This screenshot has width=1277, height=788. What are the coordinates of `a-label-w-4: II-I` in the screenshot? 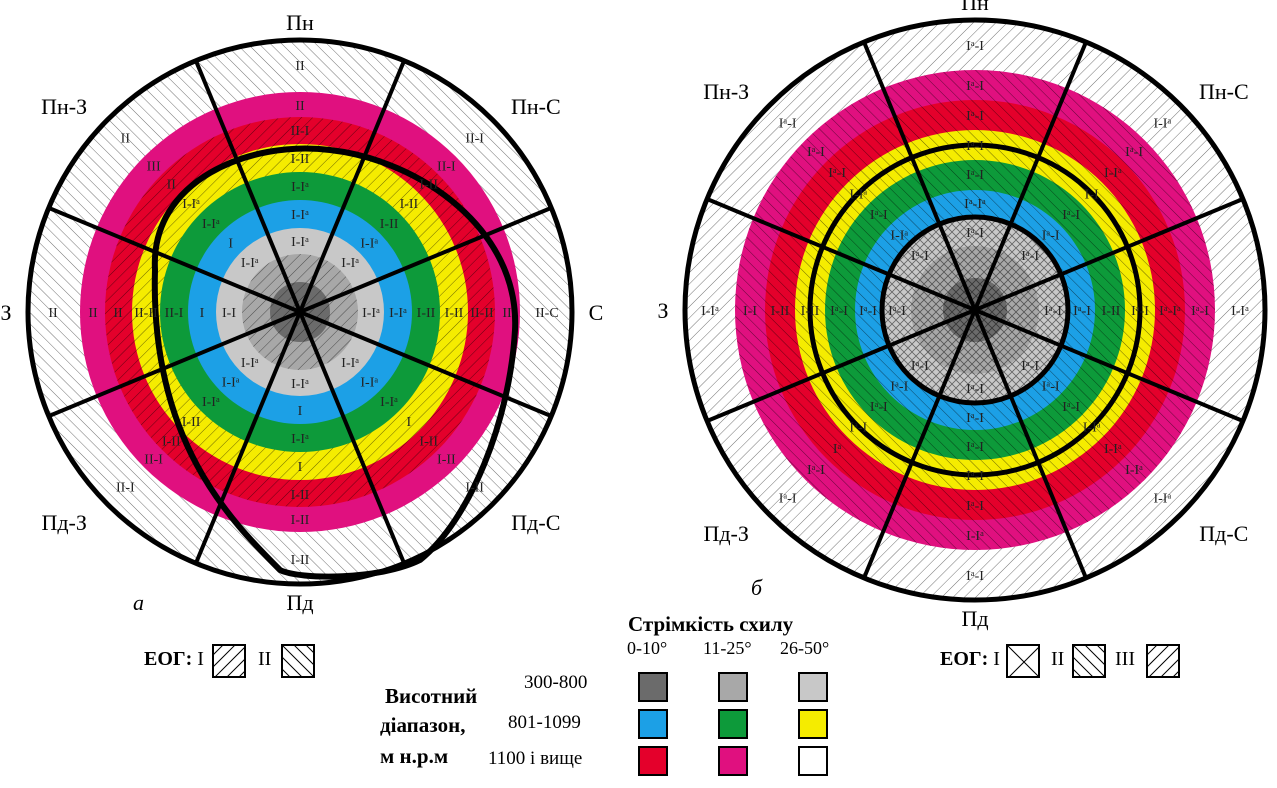 It's located at (174, 313).